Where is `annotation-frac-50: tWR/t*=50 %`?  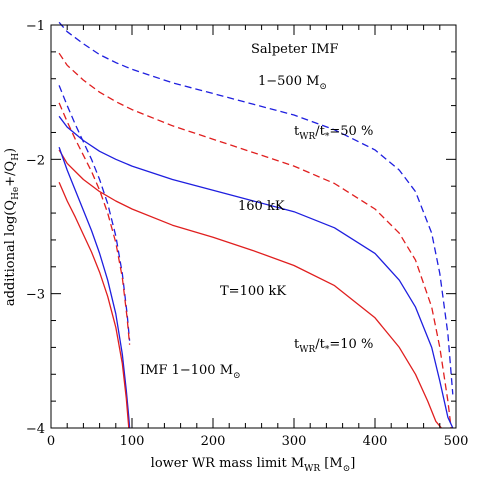
annotation-frac-50: tWR/t*=50 % is located at coordinates (333, 133).